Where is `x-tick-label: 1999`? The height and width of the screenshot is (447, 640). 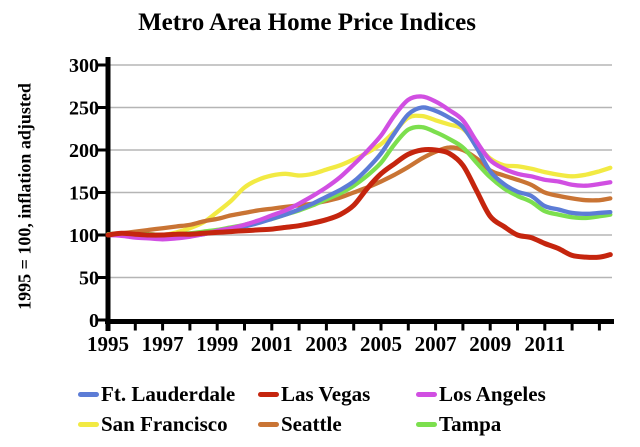
x-tick-label: 1999 is located at coordinates (217, 344).